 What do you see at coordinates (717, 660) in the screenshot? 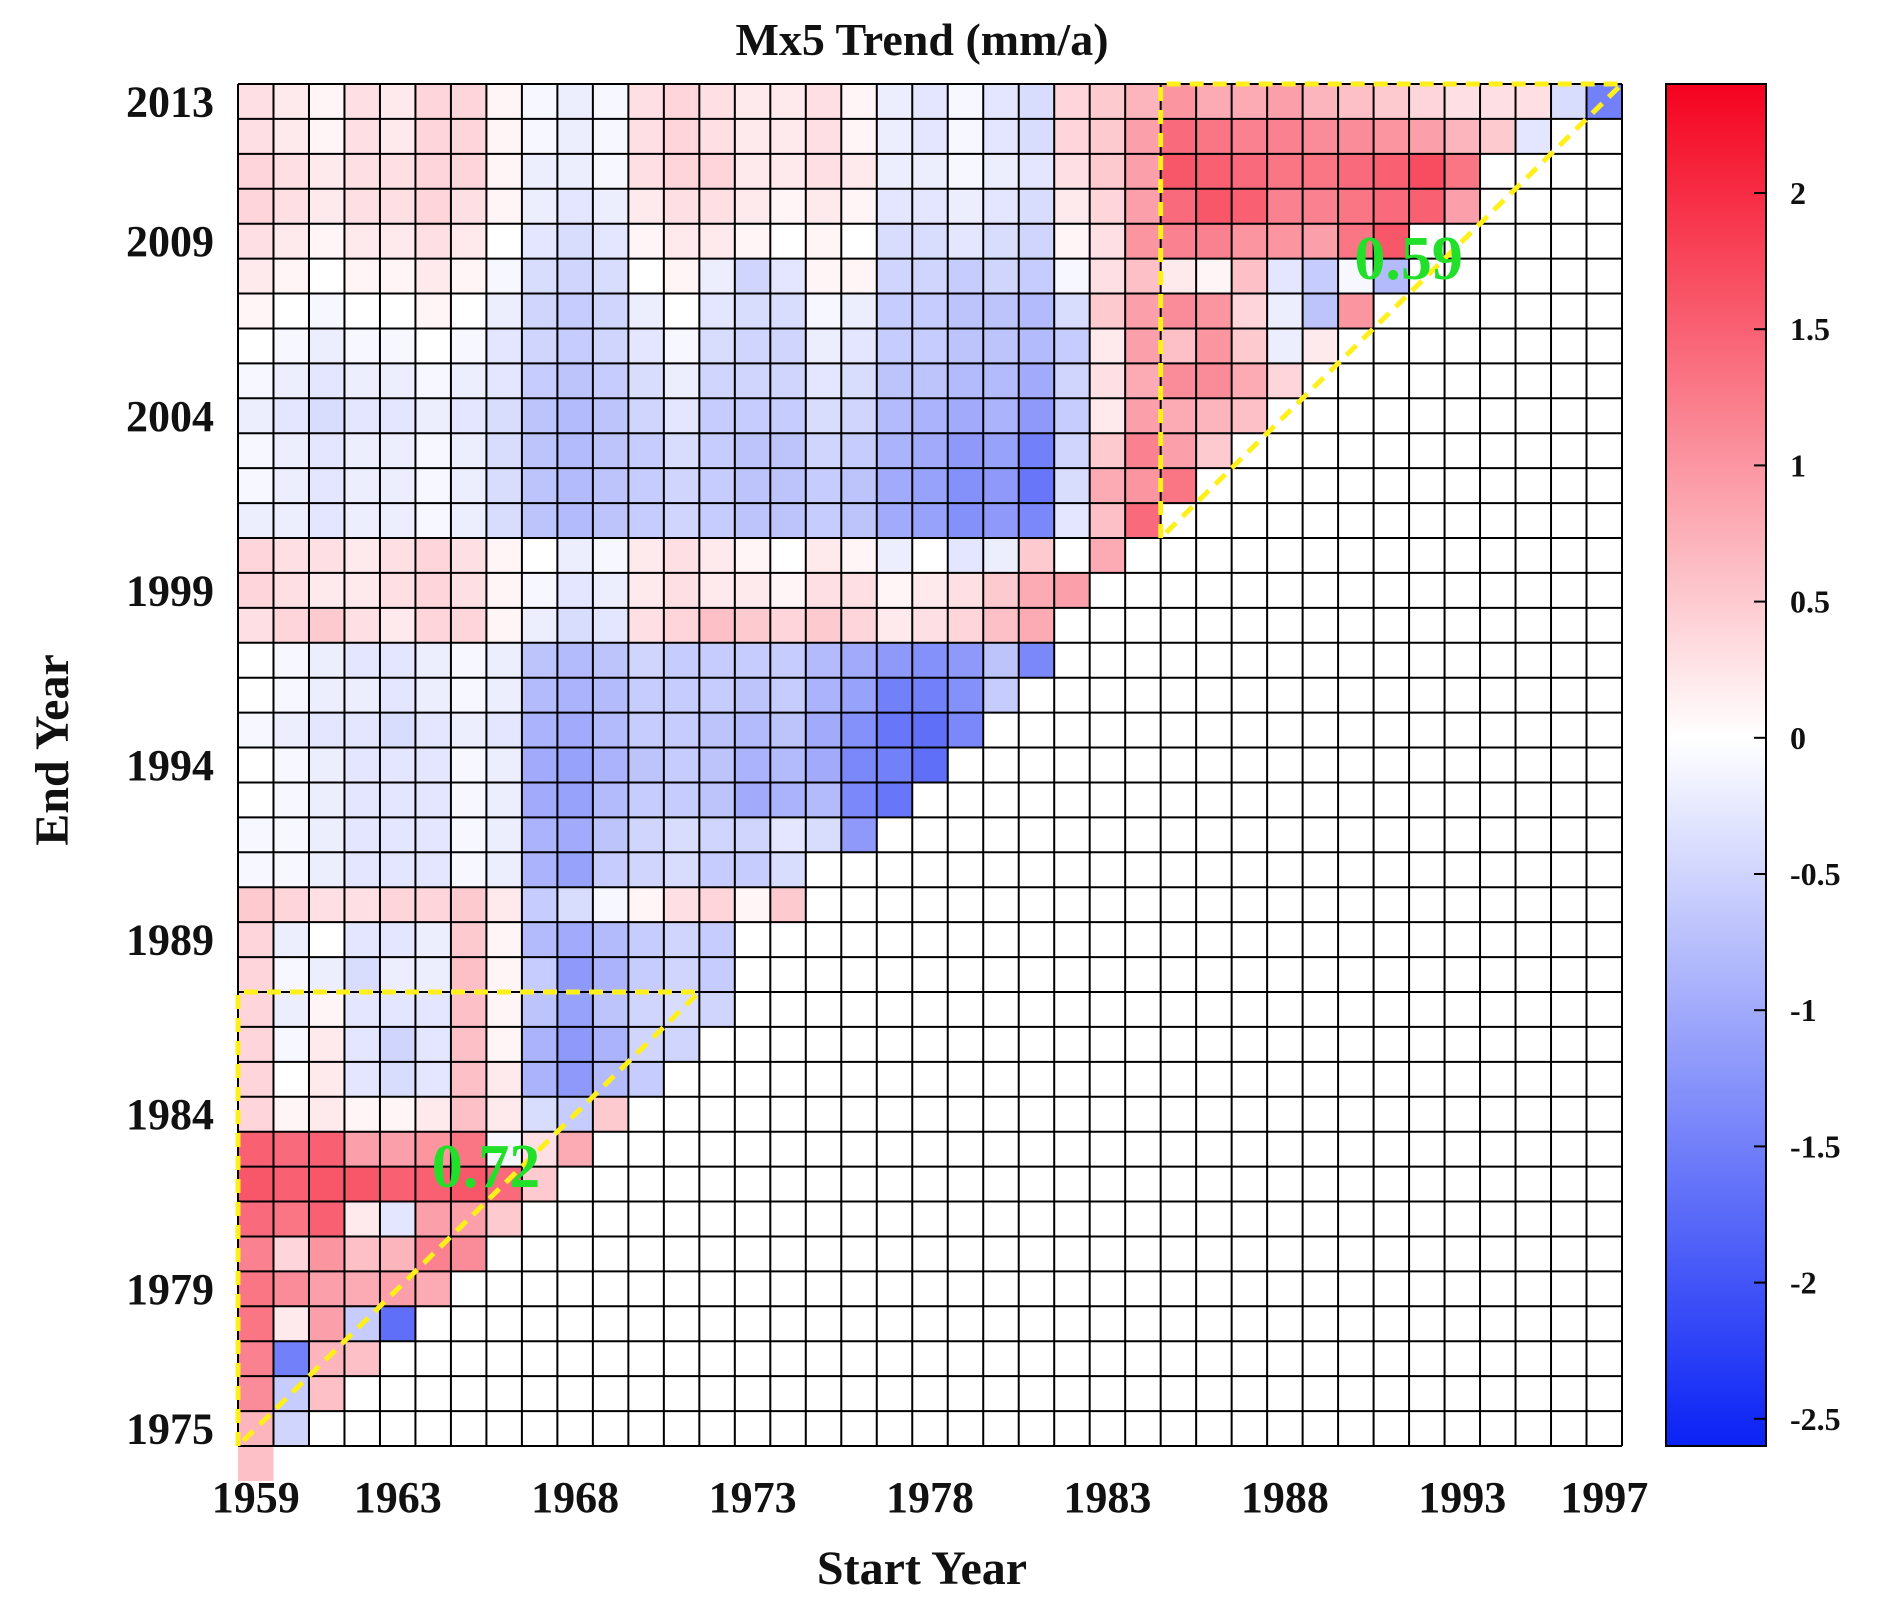
I see `heatmap-cell-1972-1997` at bounding box center [717, 660].